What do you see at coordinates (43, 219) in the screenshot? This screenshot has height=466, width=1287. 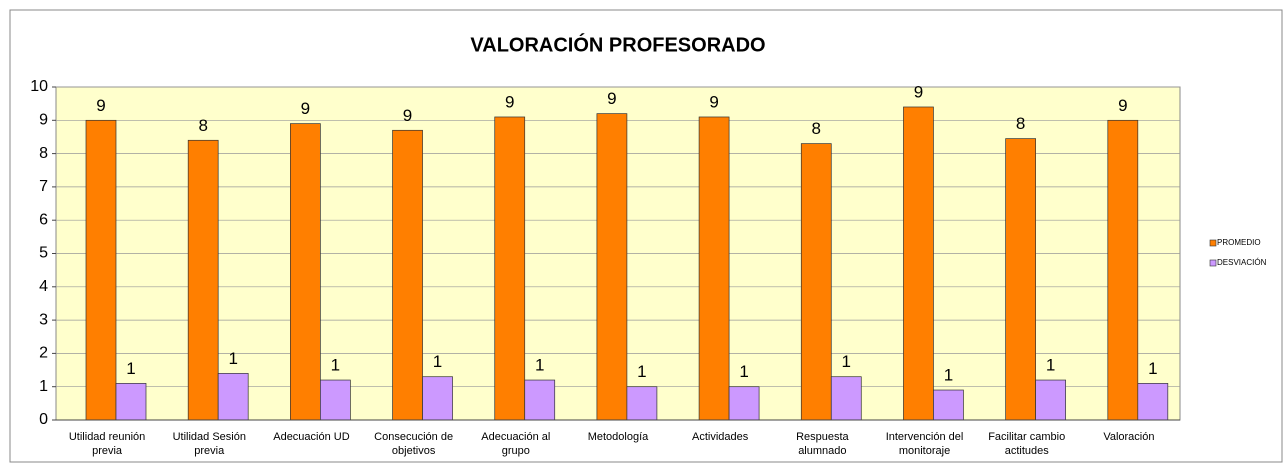 I see `y-tick-label: 6` at bounding box center [43, 219].